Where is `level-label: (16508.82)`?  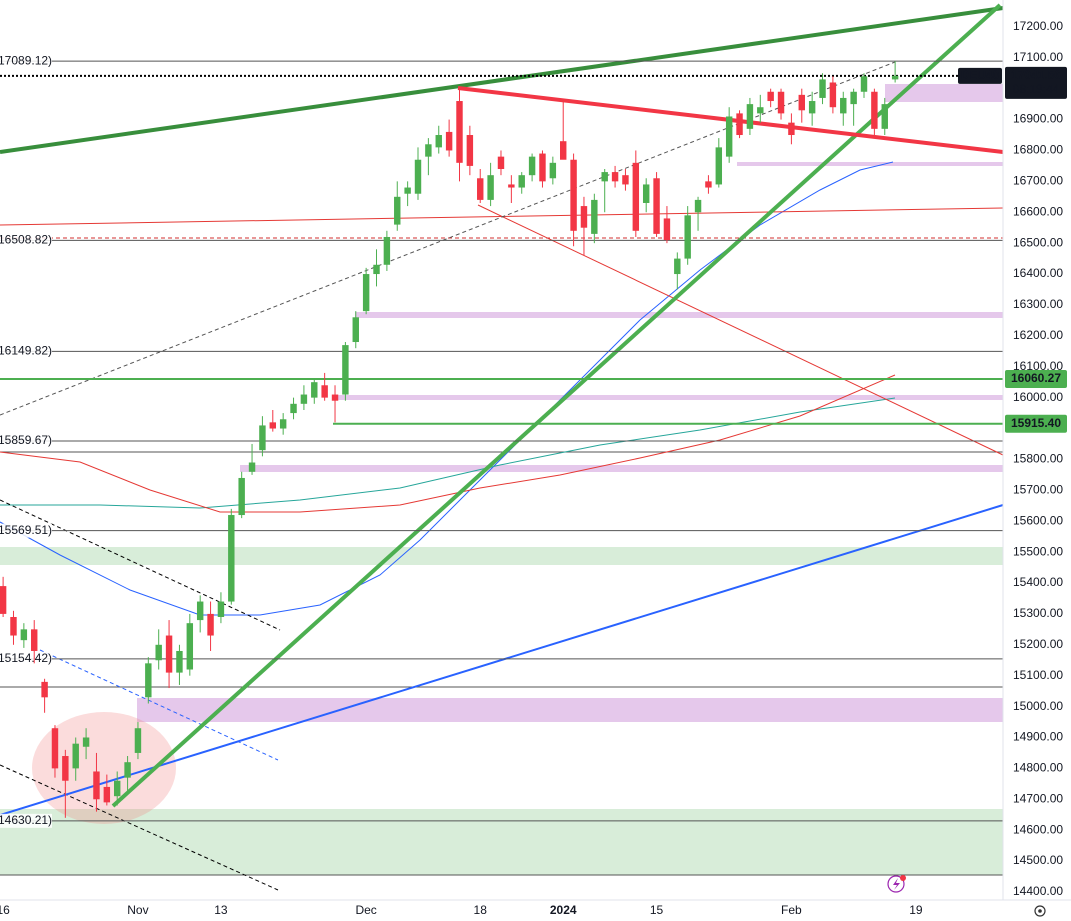 level-label: (16508.82) is located at coordinates (26, 240).